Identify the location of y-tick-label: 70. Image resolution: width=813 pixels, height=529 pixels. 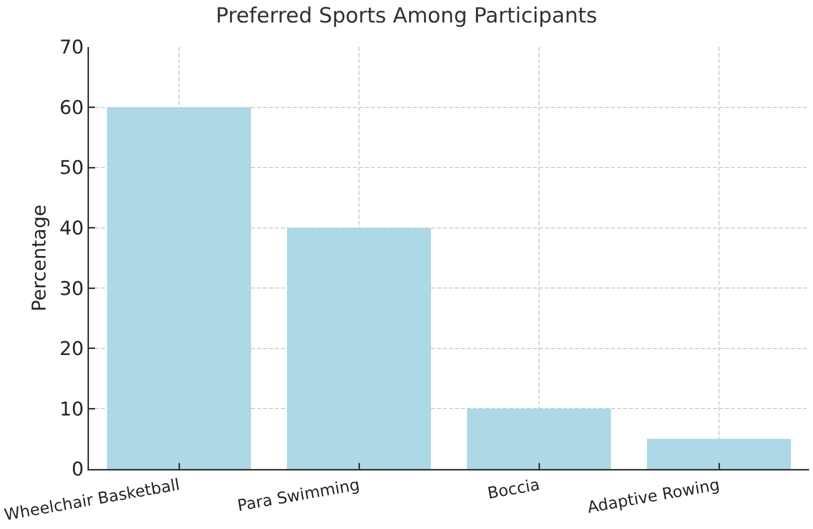
(72, 47).